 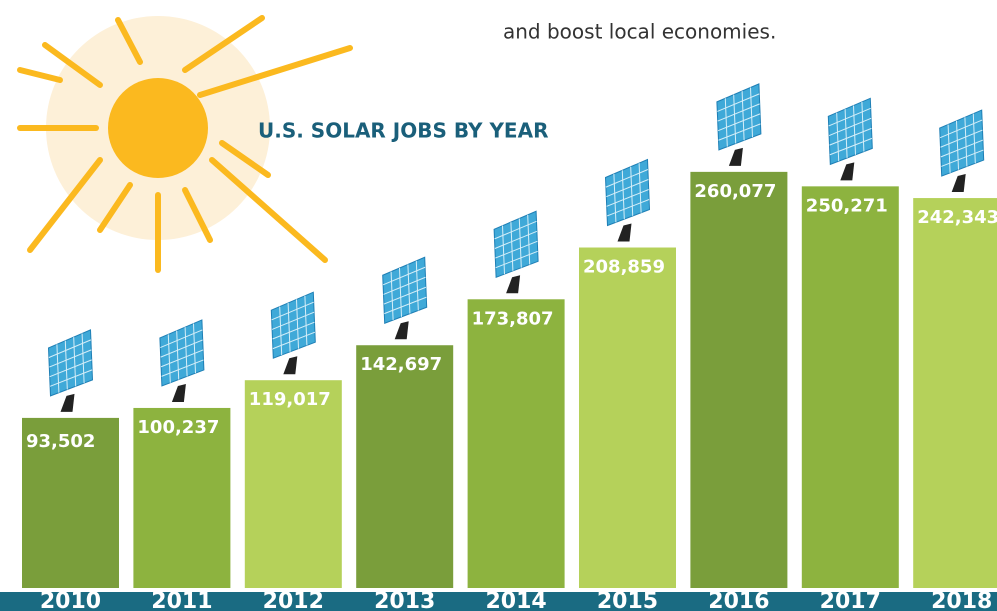 What do you see at coordinates (624, 267) in the screenshot?
I see `value-label: 208,859` at bounding box center [624, 267].